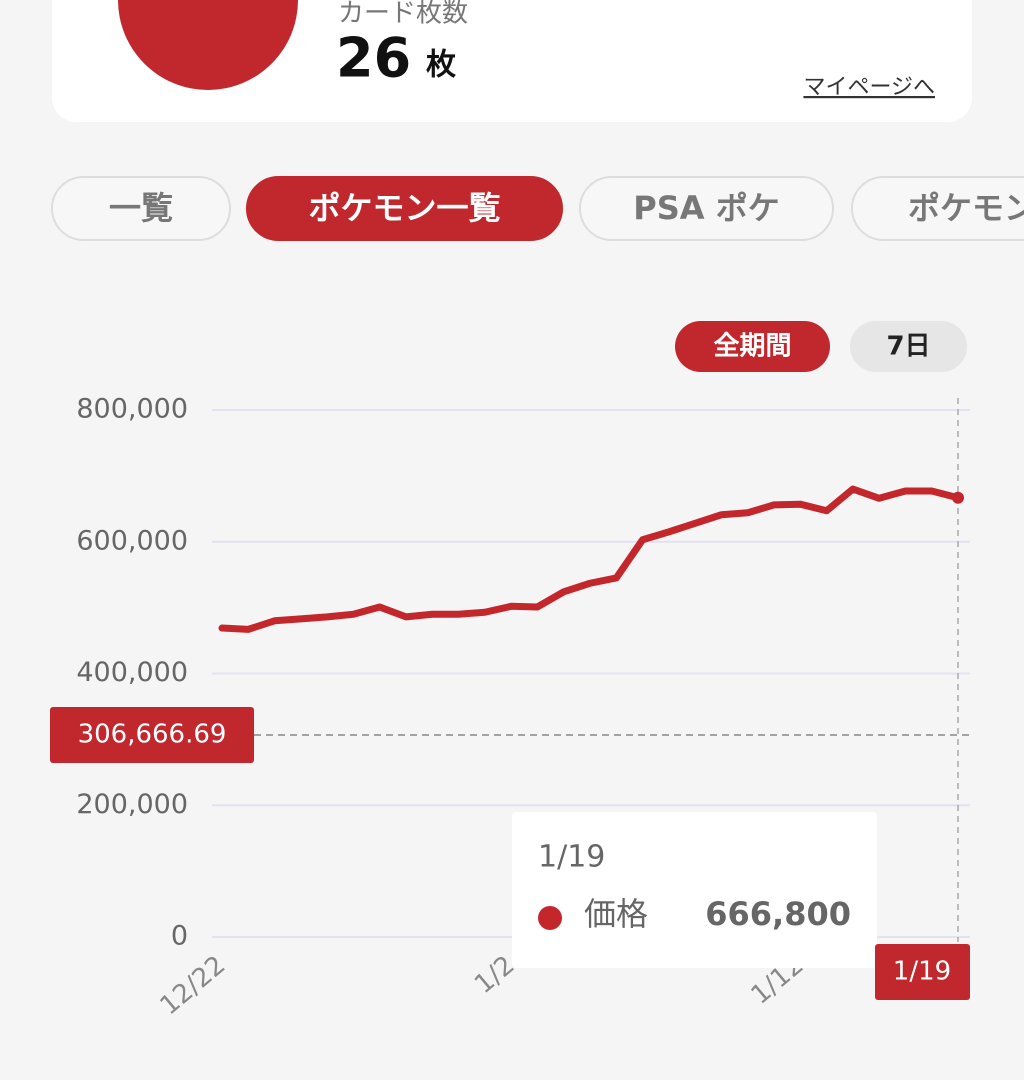  Describe the element at coordinates (208, 45) in the screenshot. I see `avatar` at that location.